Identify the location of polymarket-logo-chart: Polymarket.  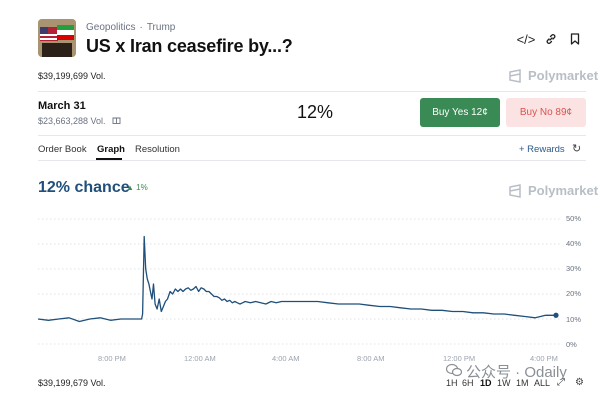
(553, 190).